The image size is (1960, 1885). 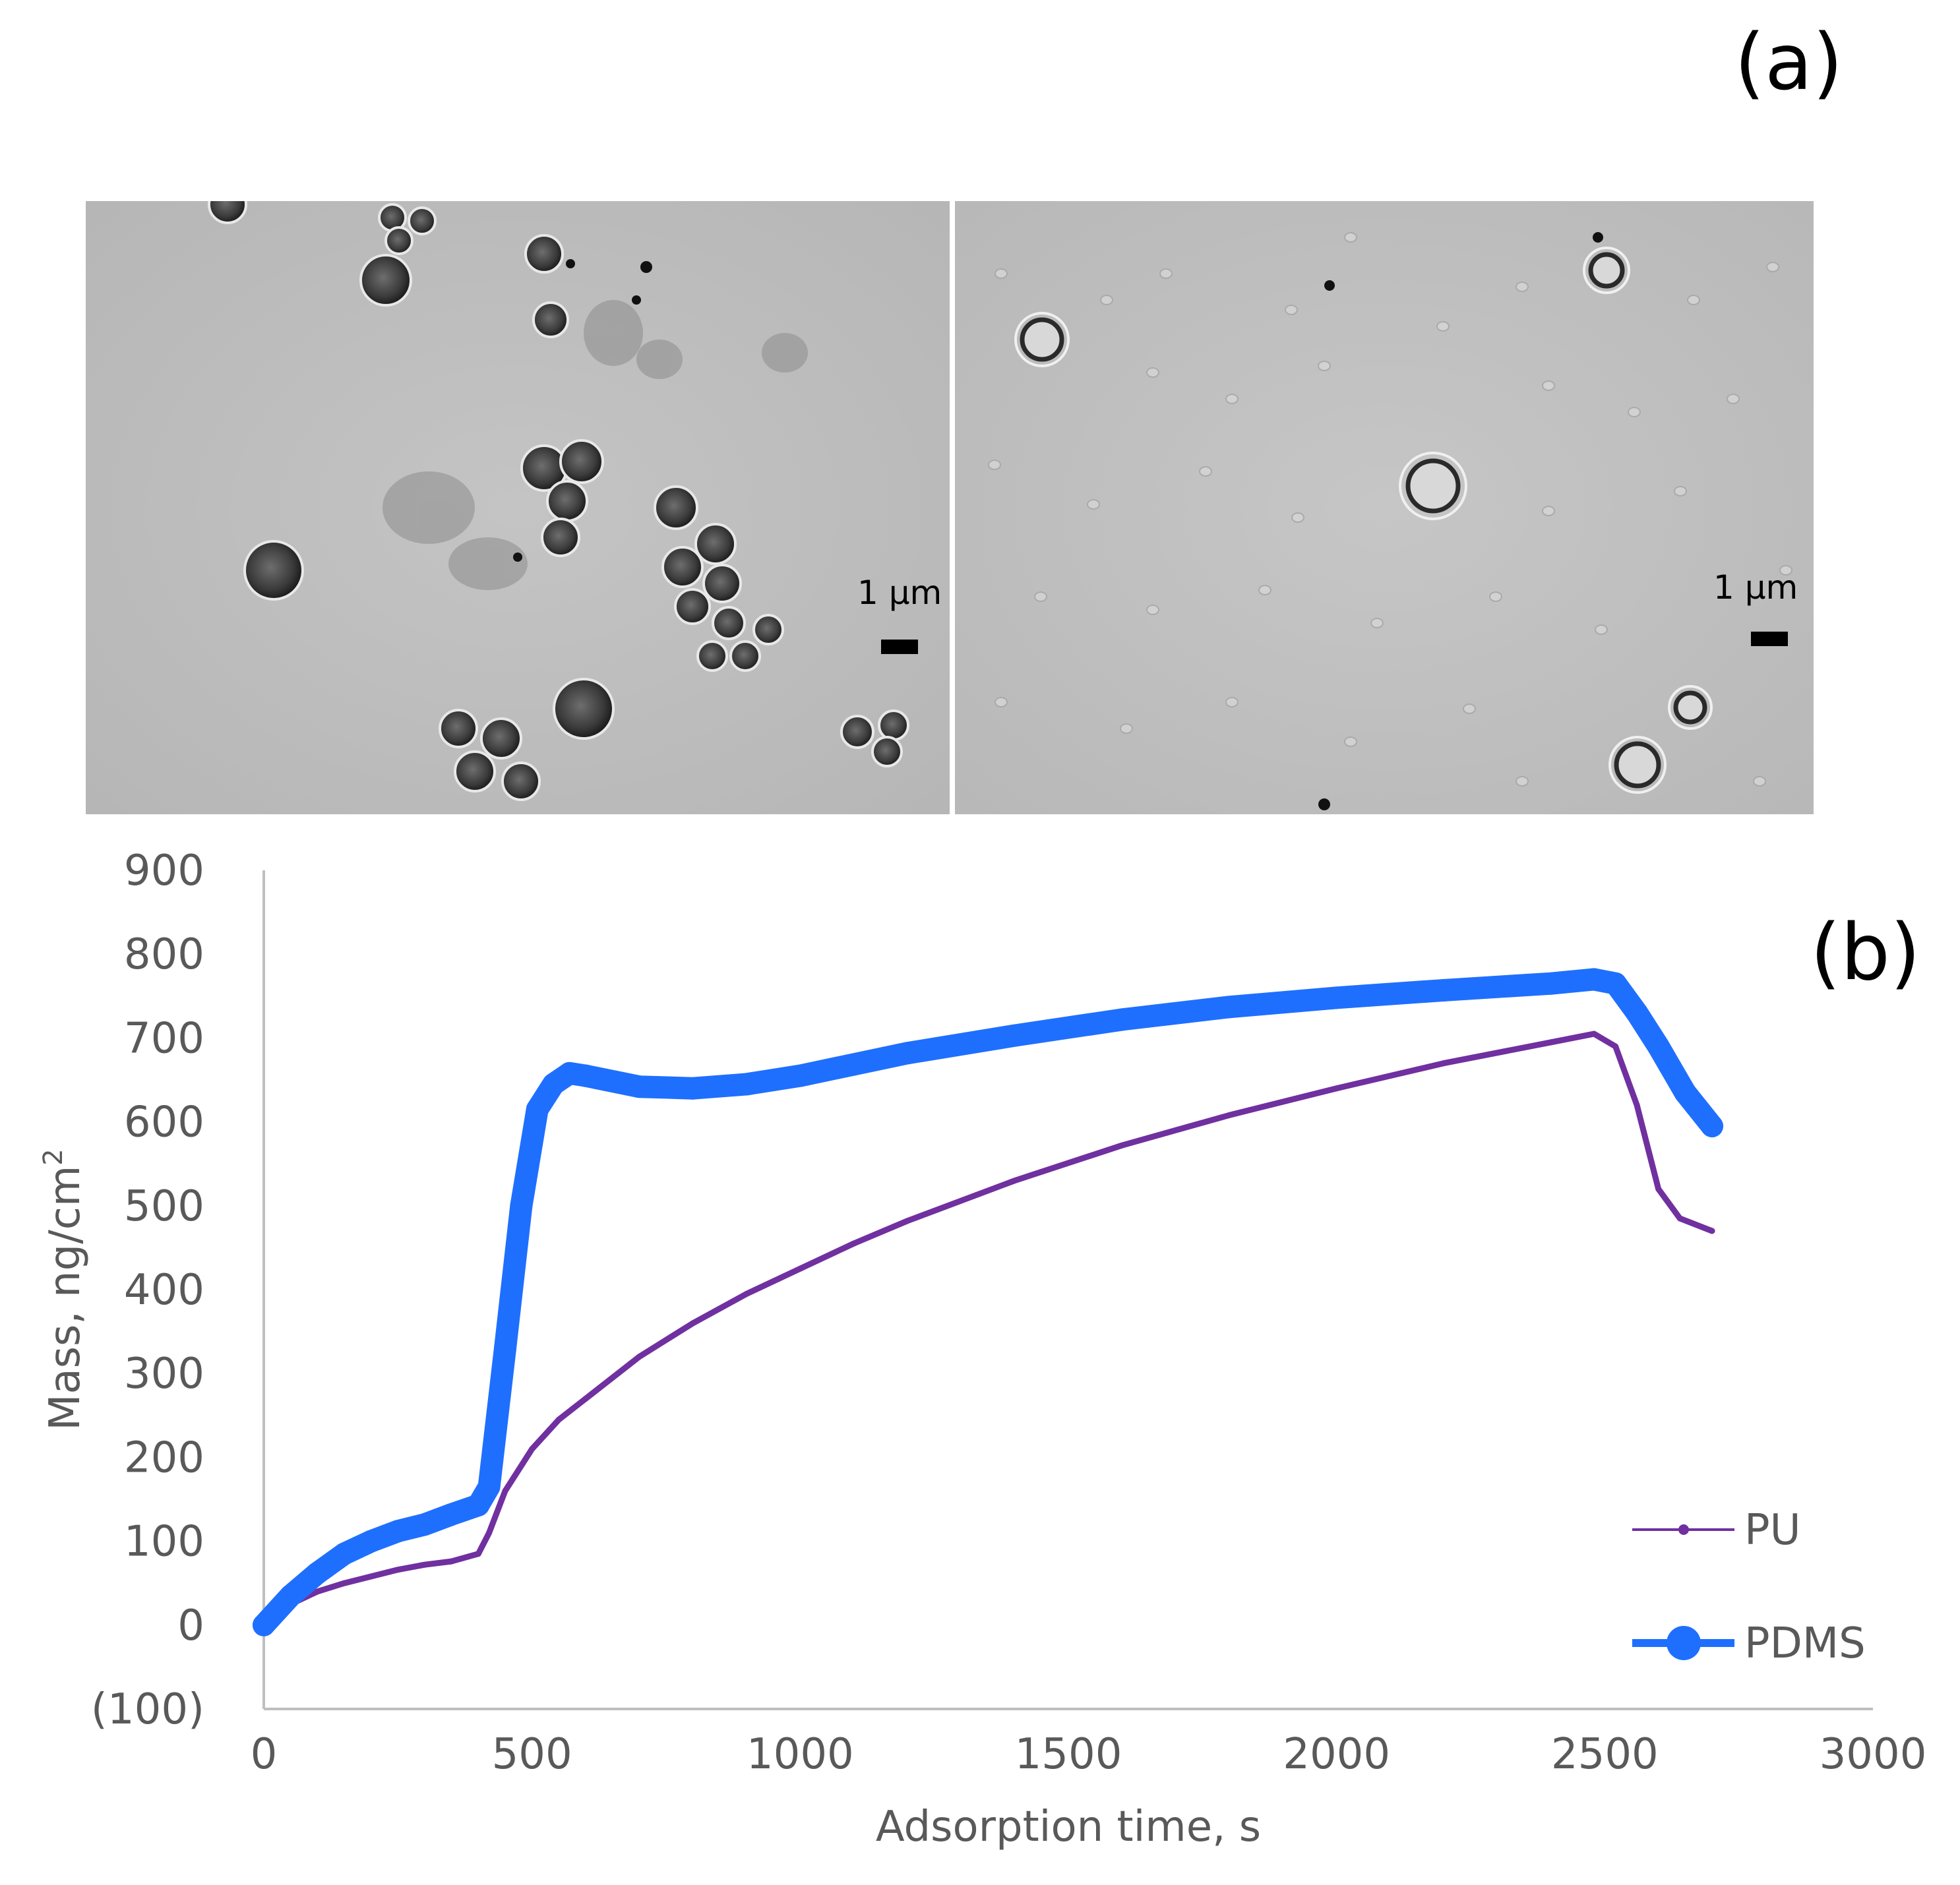 What do you see at coordinates (1336, 1754) in the screenshot?
I see `x-tick-label: 2000` at bounding box center [1336, 1754].